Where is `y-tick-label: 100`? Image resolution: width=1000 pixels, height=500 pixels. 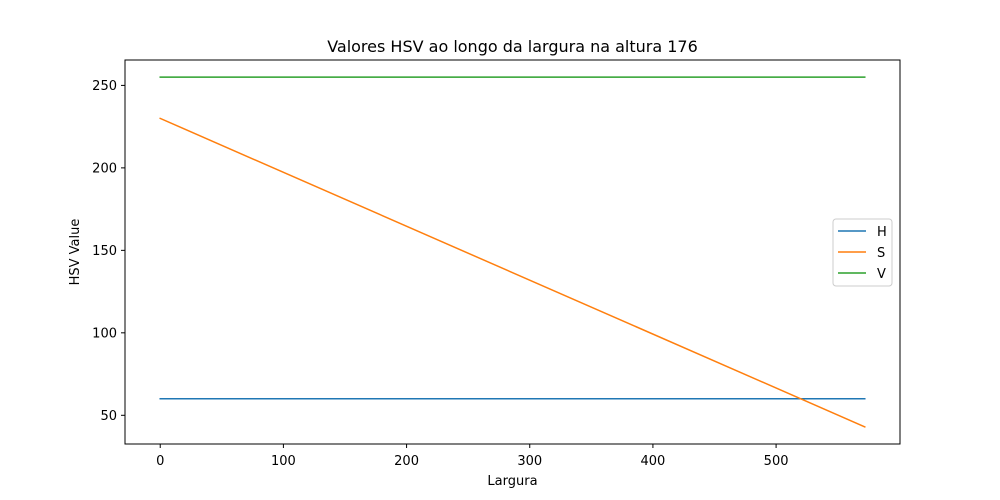 y-tick-label: 100 is located at coordinates (104, 333).